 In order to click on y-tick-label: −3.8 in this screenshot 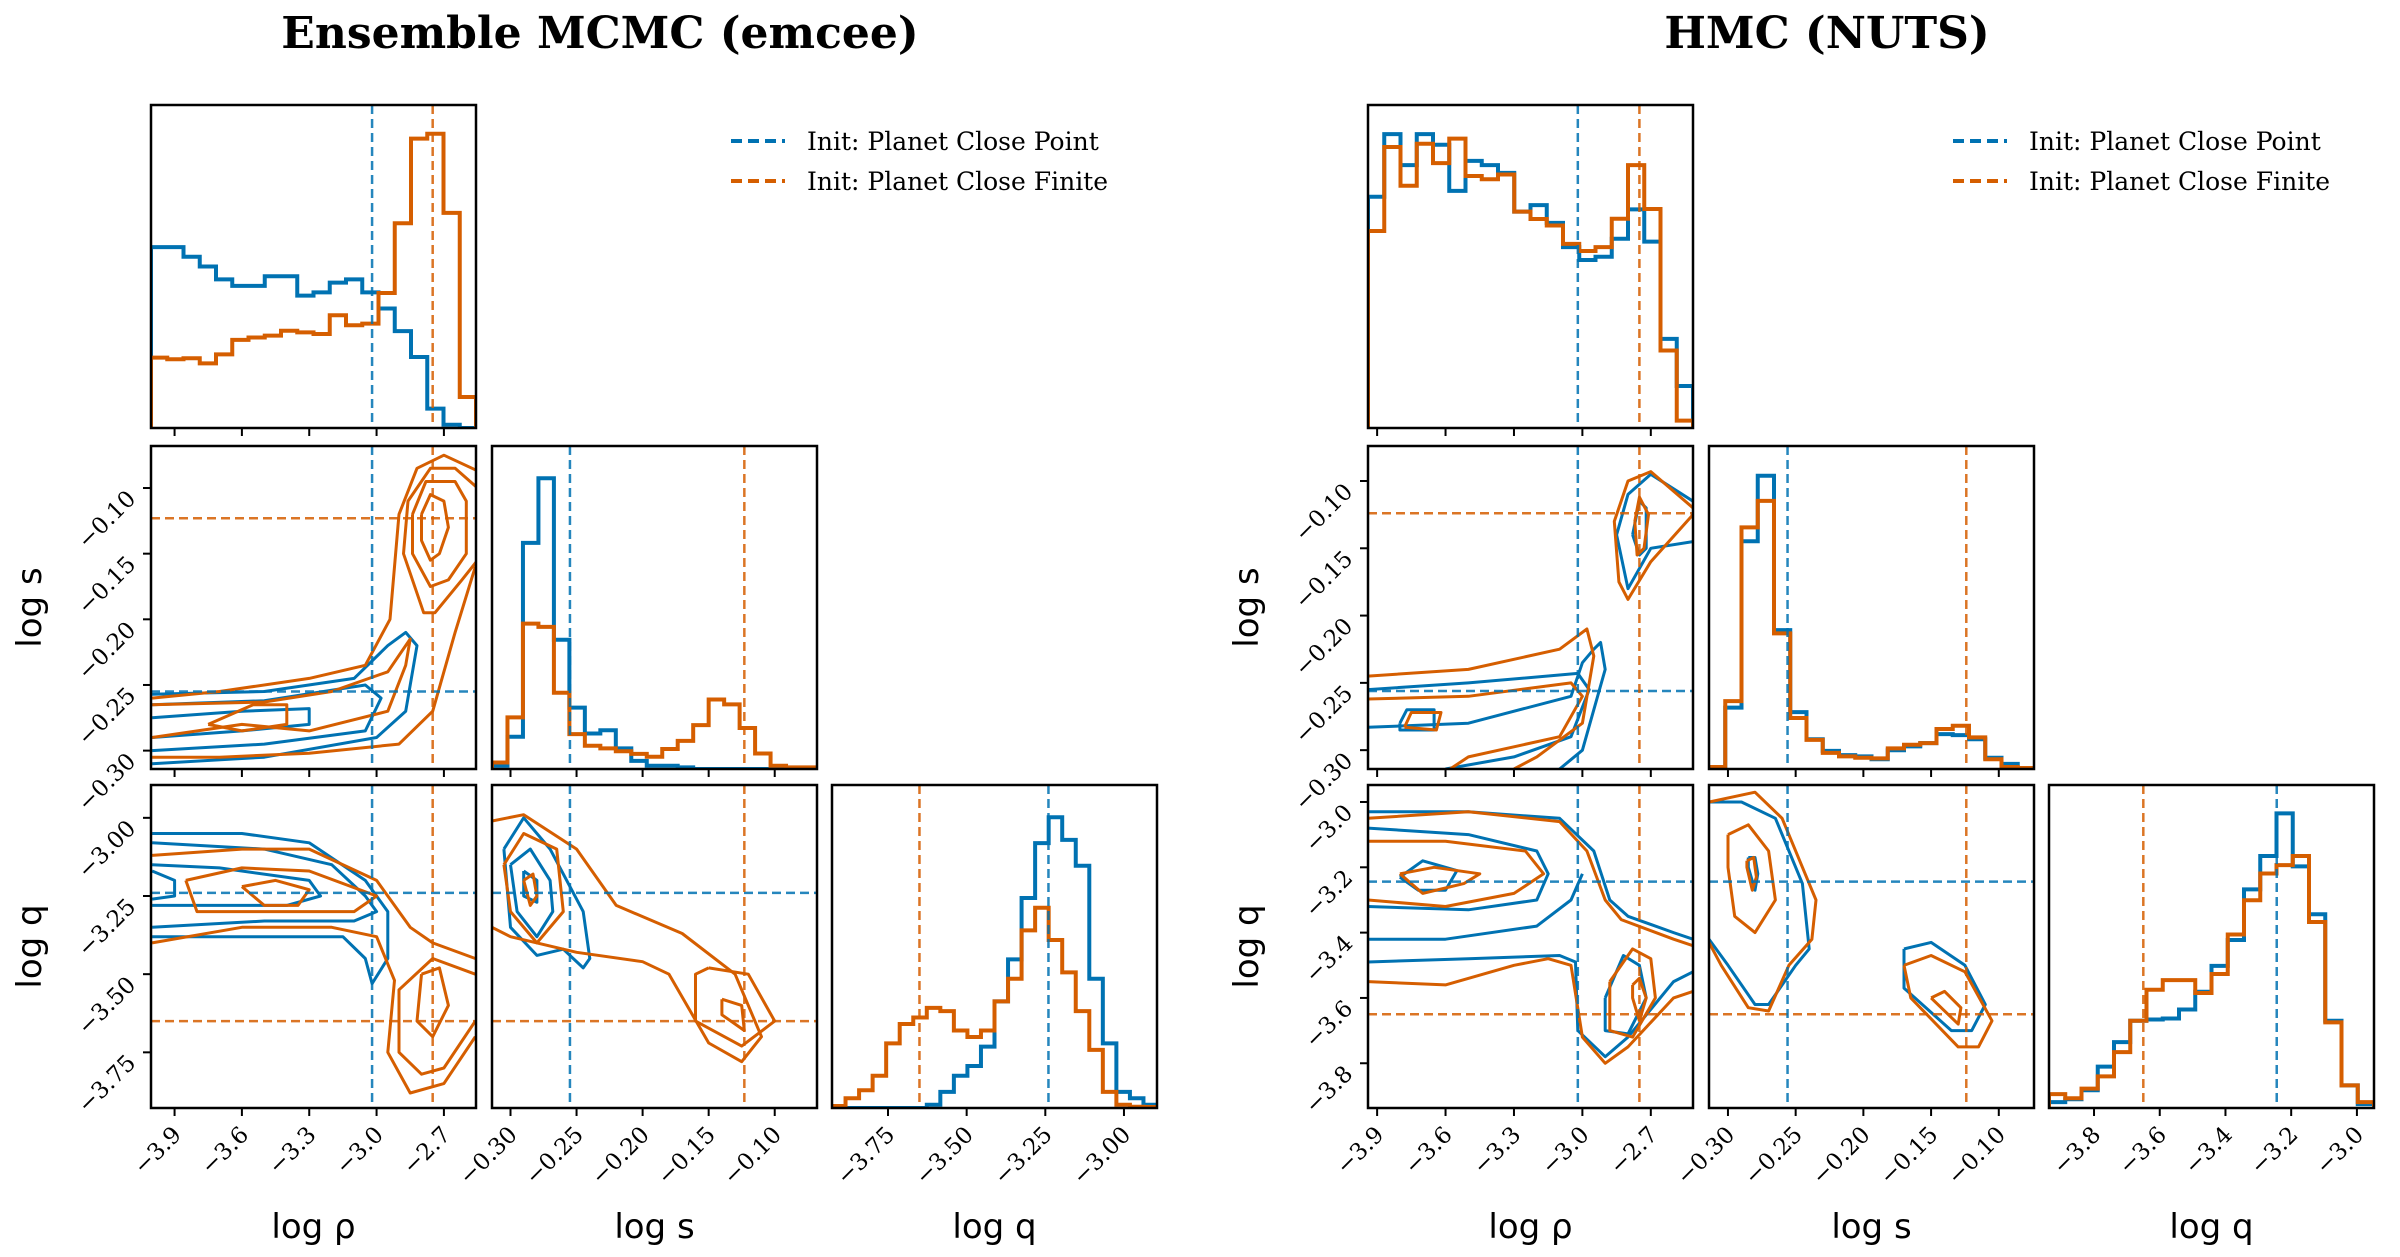, I will do `click(1329, 1090)`.